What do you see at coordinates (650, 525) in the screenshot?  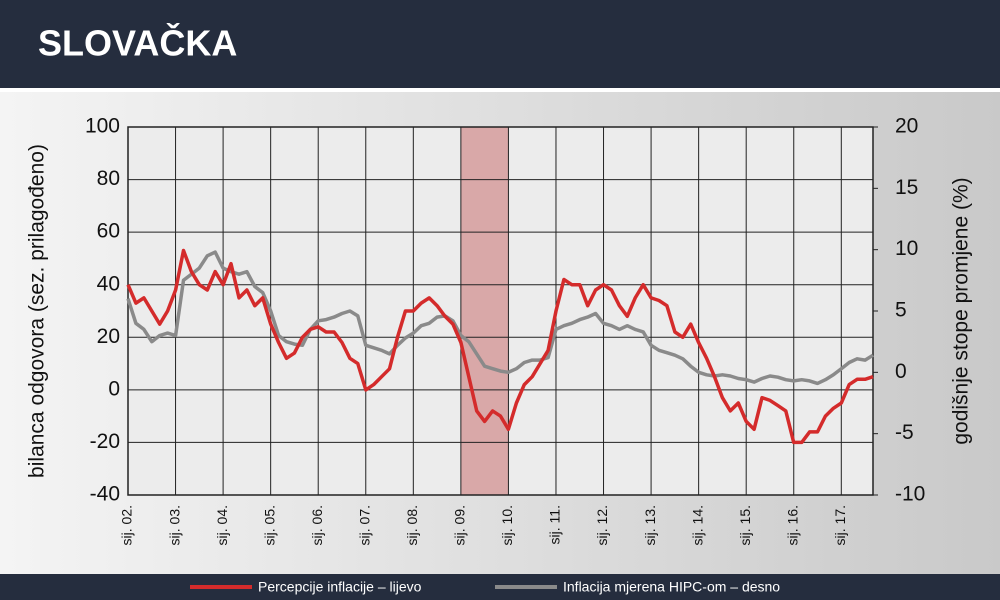 I see `x-tick-label: sij. 13.` at bounding box center [650, 525].